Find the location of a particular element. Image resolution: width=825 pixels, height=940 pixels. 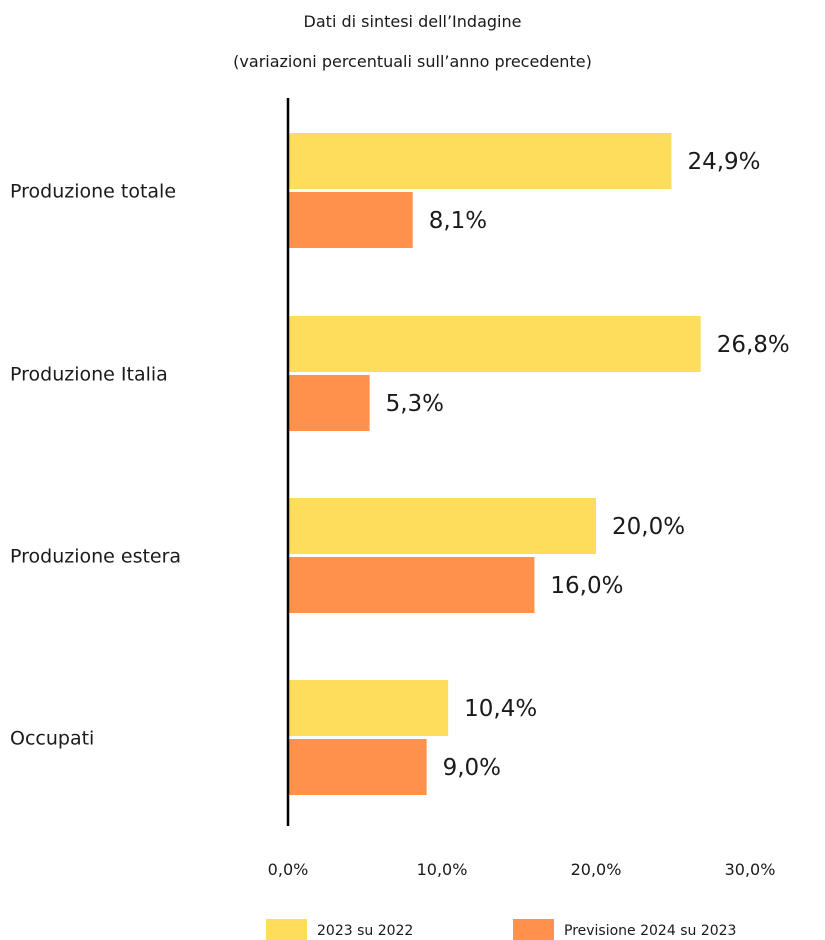

data-label: 20,0% is located at coordinates (648, 527).